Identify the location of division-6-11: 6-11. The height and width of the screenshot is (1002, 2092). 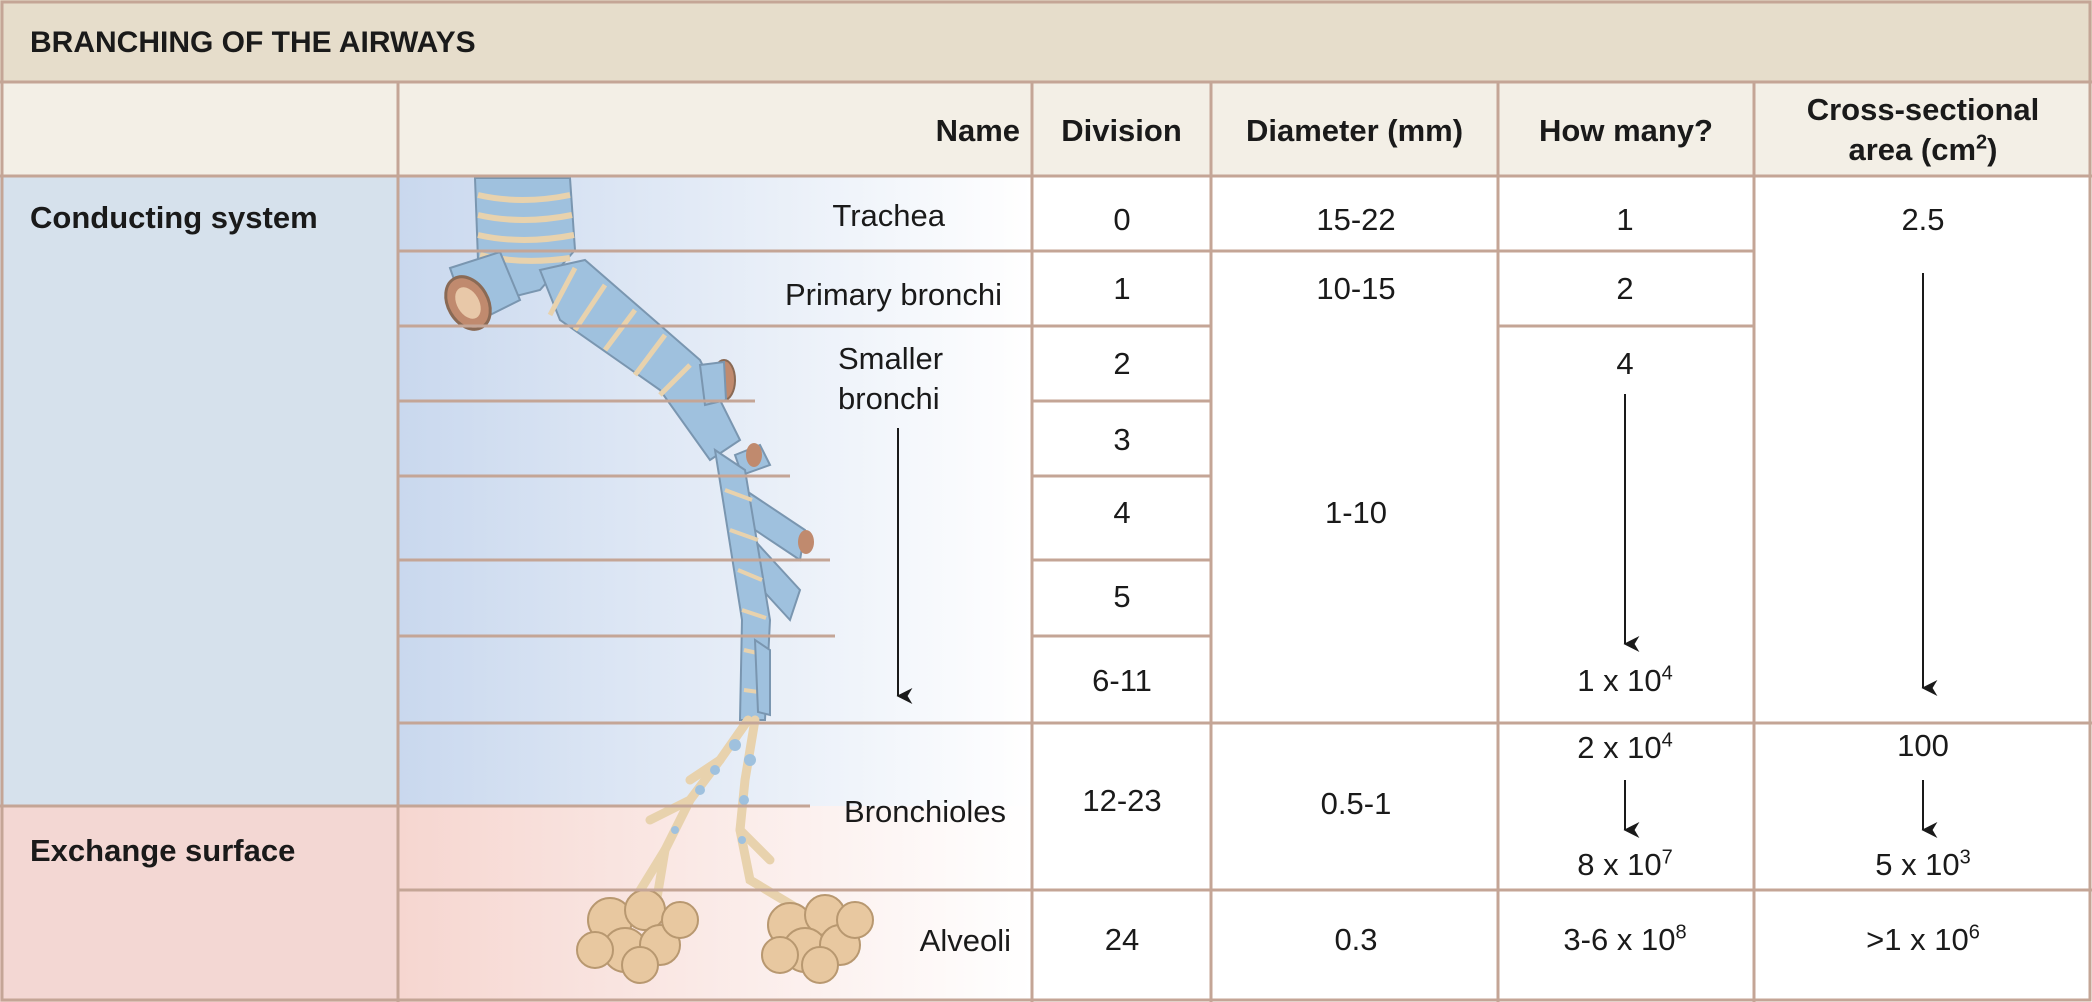
(1122, 680).